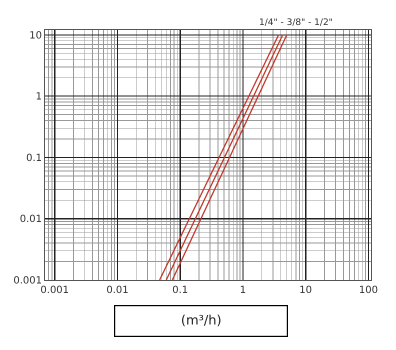  What do you see at coordinates (55, 290) in the screenshot?
I see `x-tick-label: 0.001` at bounding box center [55, 290].